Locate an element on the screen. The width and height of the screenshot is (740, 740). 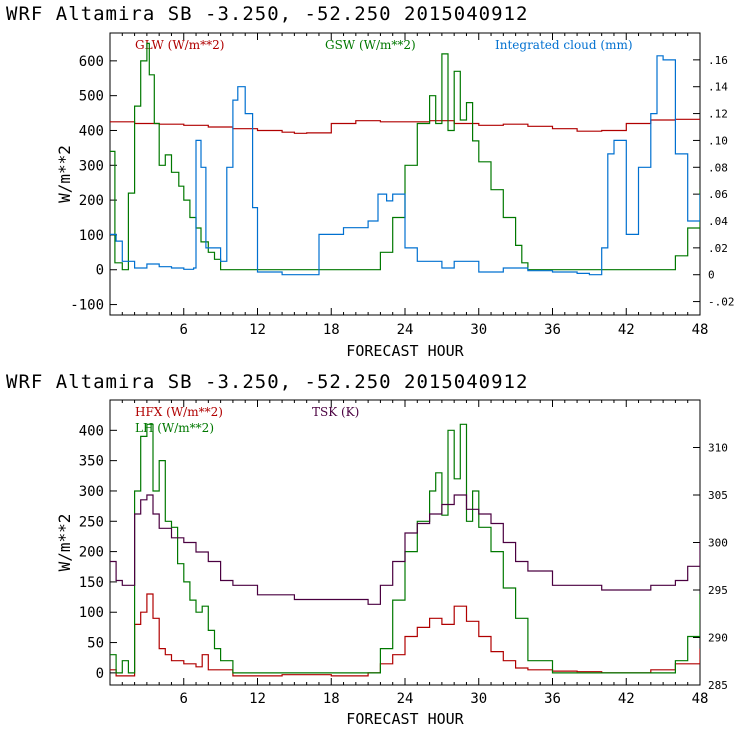
y-tick-label: 250 is located at coordinates (91, 522).